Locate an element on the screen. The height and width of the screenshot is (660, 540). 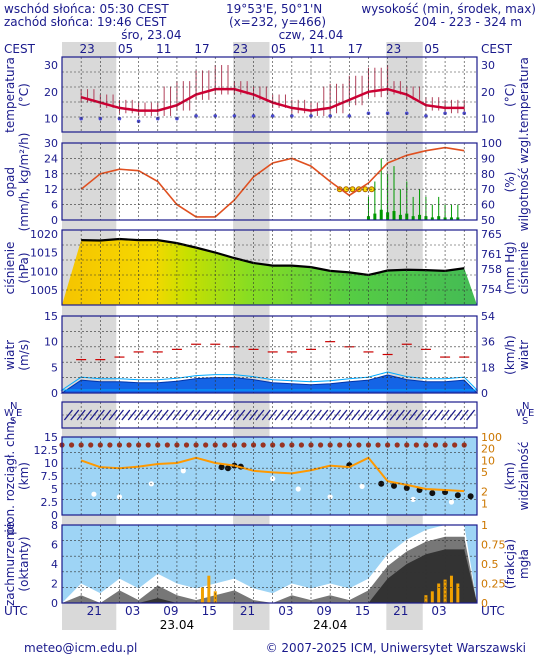
compass-letter-left: N is located at coordinates (13, 406).